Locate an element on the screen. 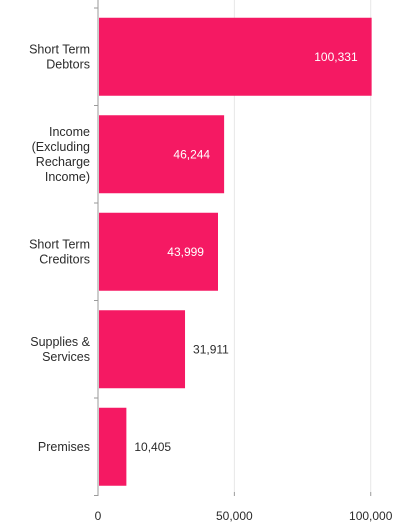 This screenshot has height=526, width=394. value-label-3: 31,911 is located at coordinates (211, 349).